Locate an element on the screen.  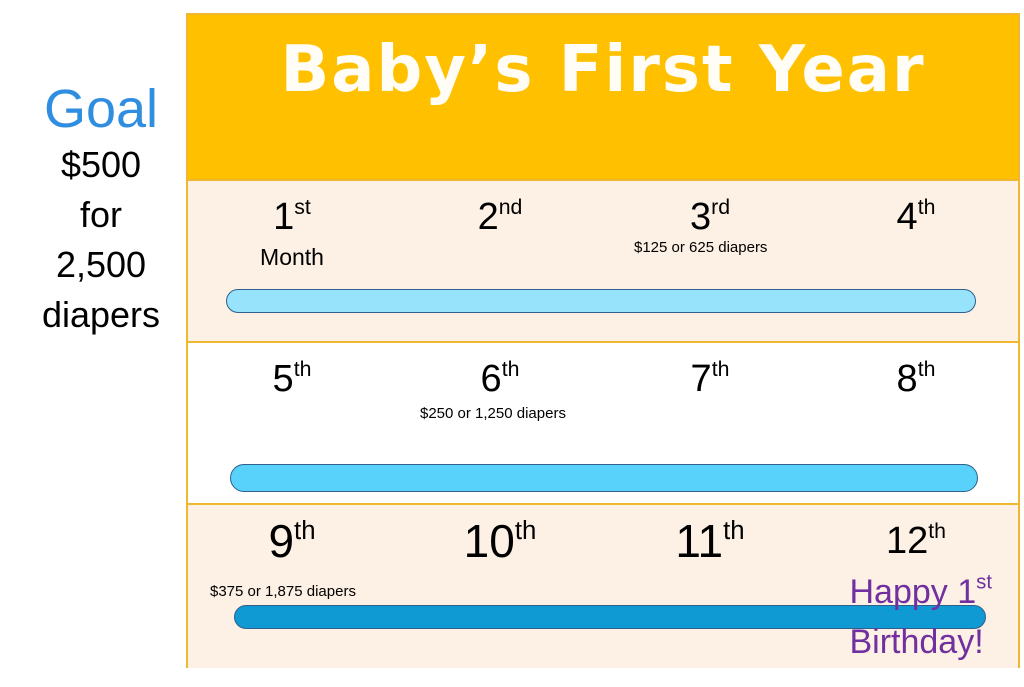
birthday-line-2: Birthday! is located at coordinates (916, 642).